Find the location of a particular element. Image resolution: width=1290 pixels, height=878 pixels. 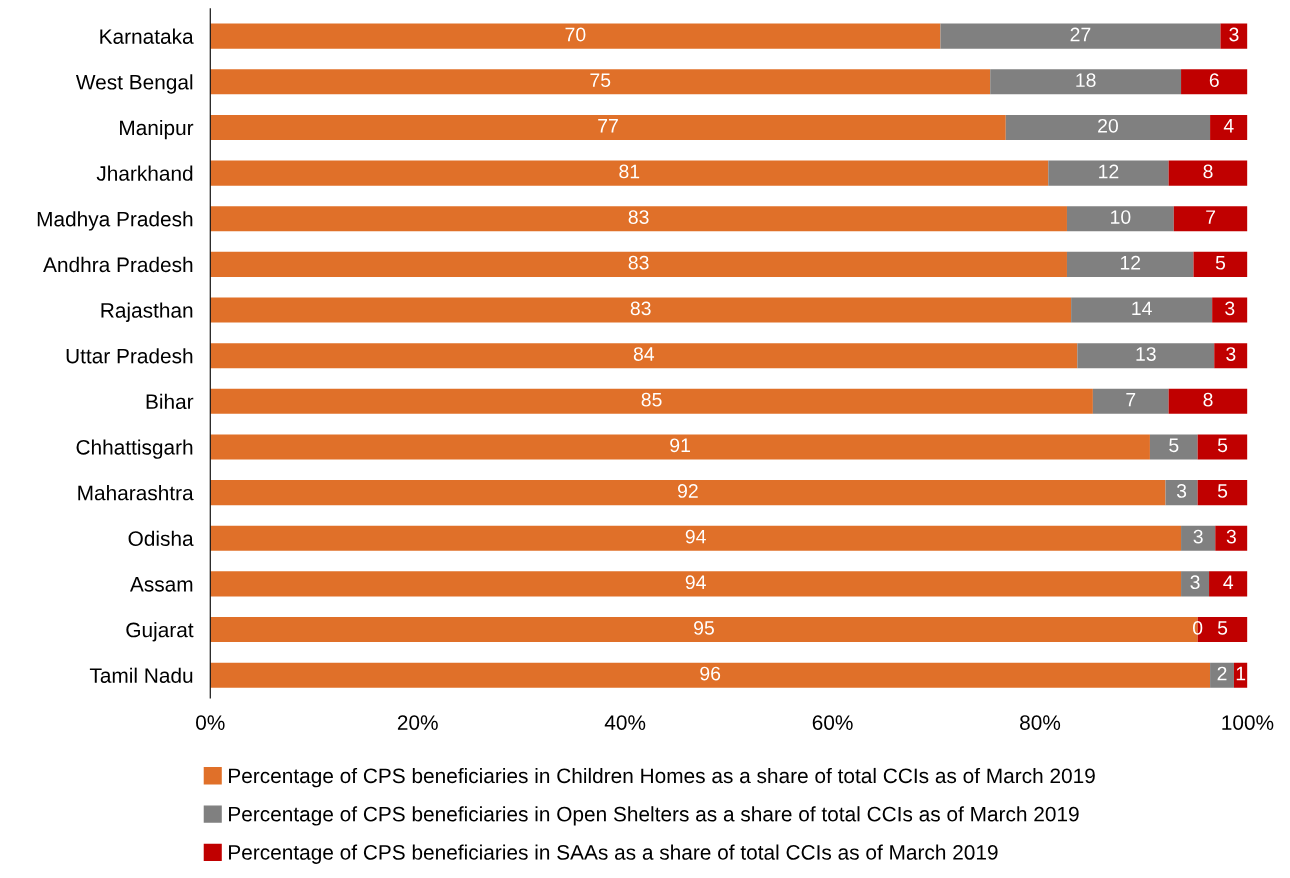

data-label: 1 is located at coordinates (1241, 673).